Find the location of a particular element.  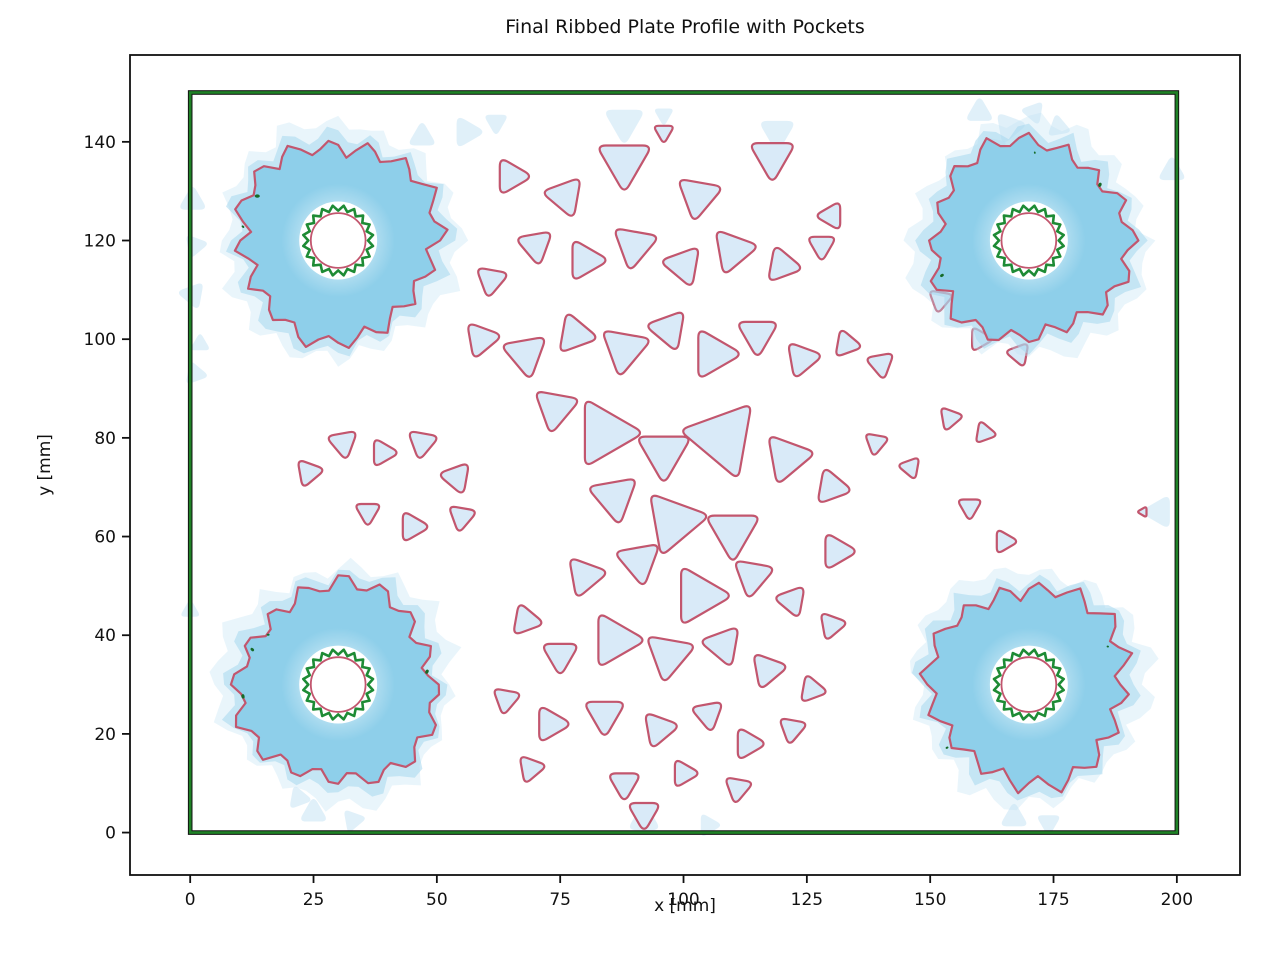

svg-text: 80 is located at coordinates (105, 439).